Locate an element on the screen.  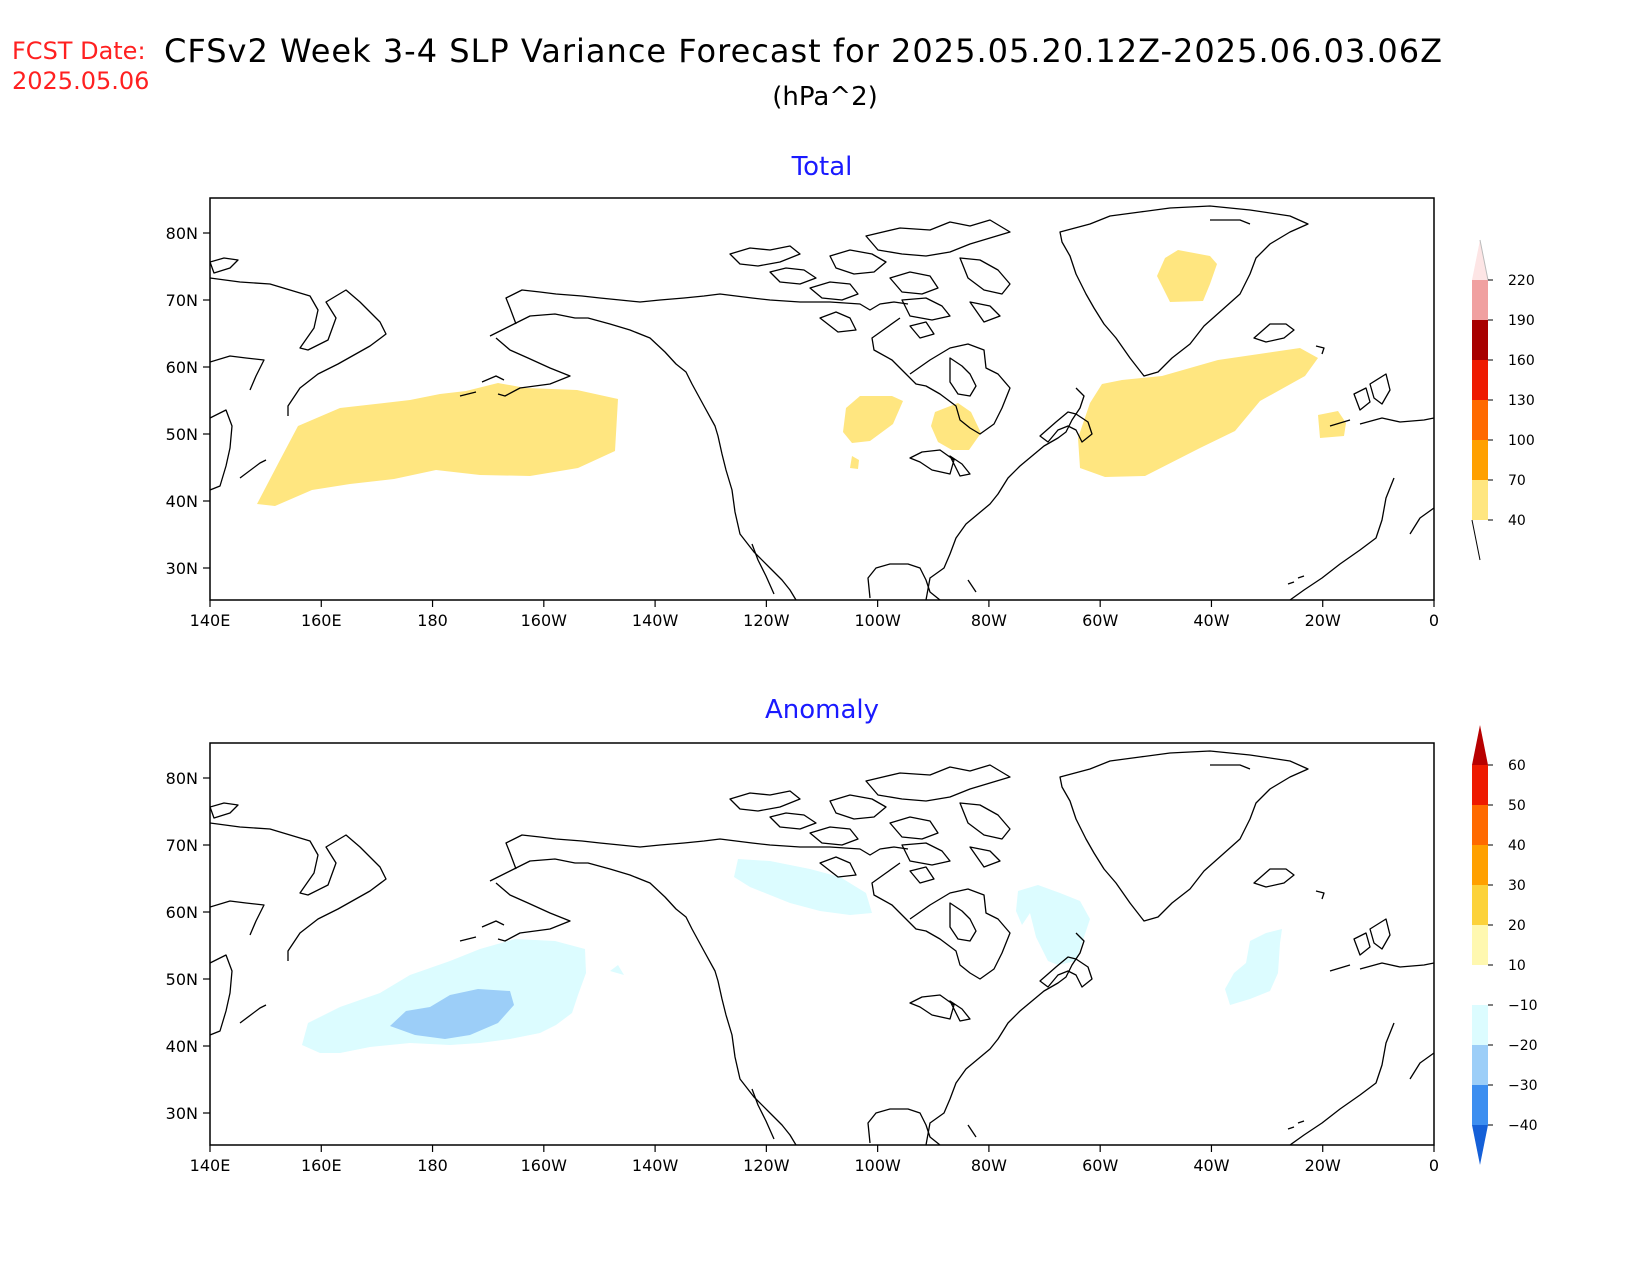
shade-anom-north-atlantic is located at coordinates (1253, 967).